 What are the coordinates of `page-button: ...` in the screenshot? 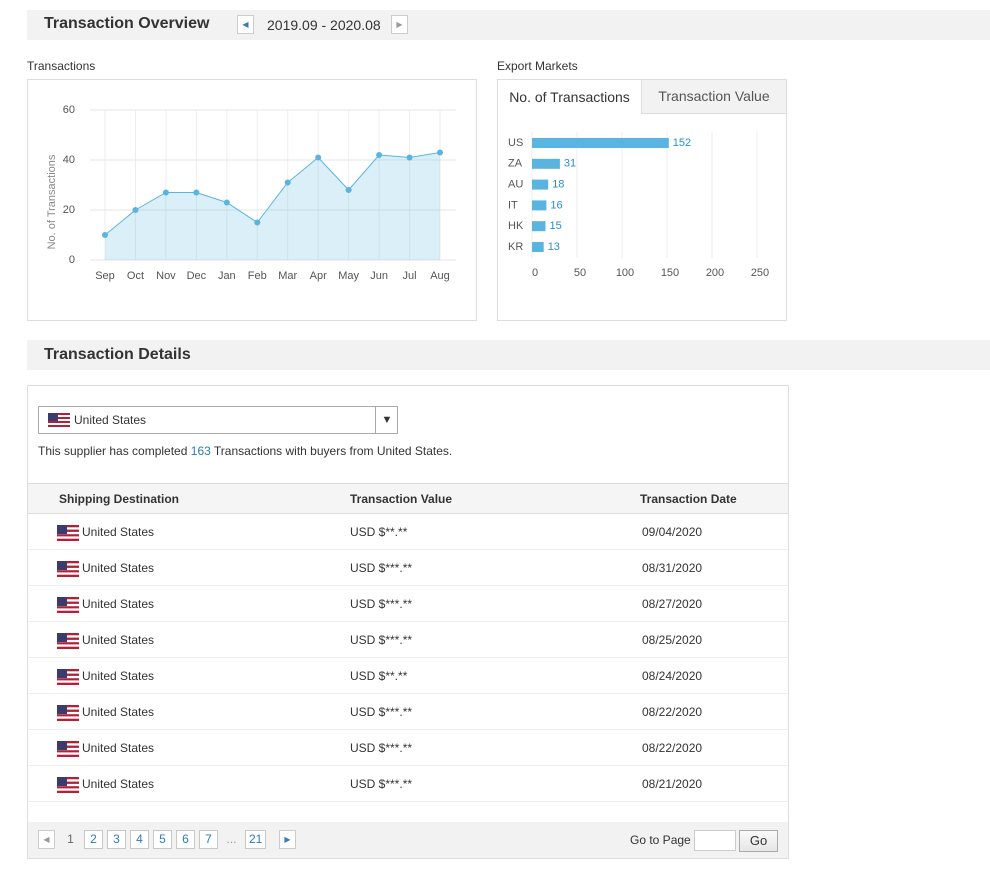 It's located at (231, 839).